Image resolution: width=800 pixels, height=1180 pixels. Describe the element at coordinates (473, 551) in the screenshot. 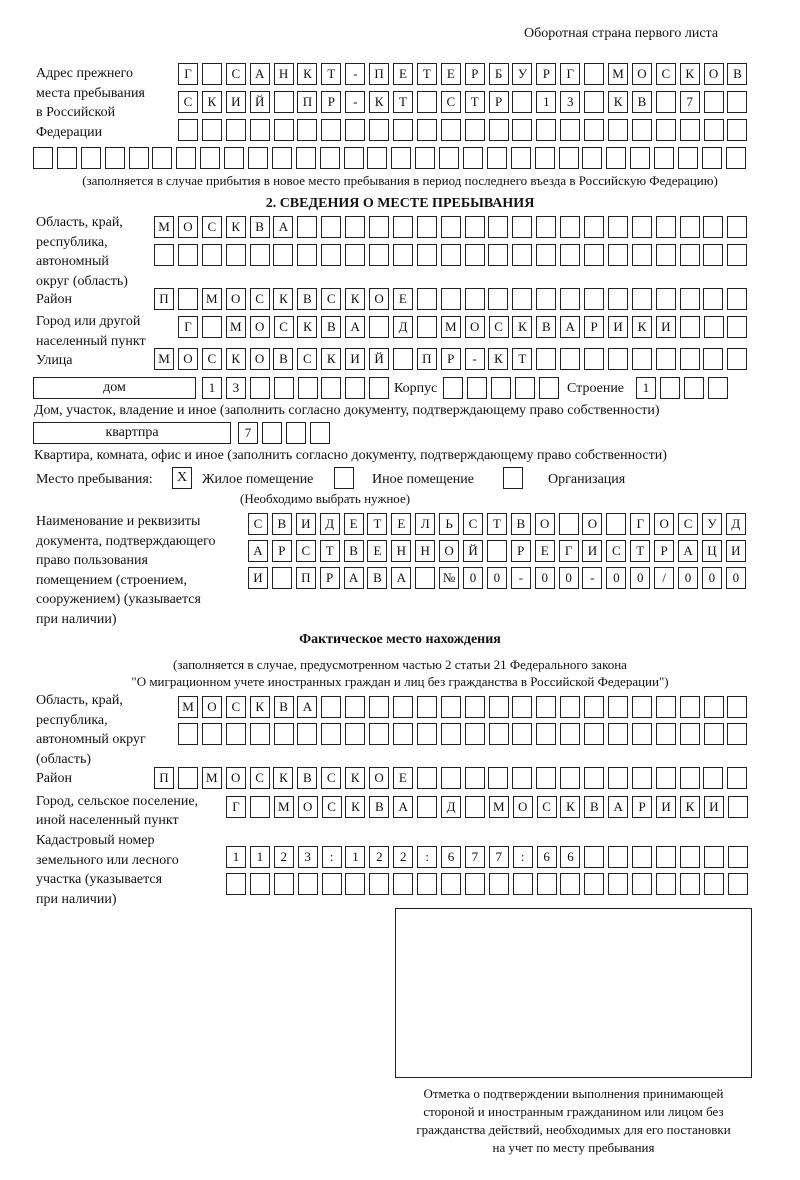

I see `char-cell: Й` at that location.